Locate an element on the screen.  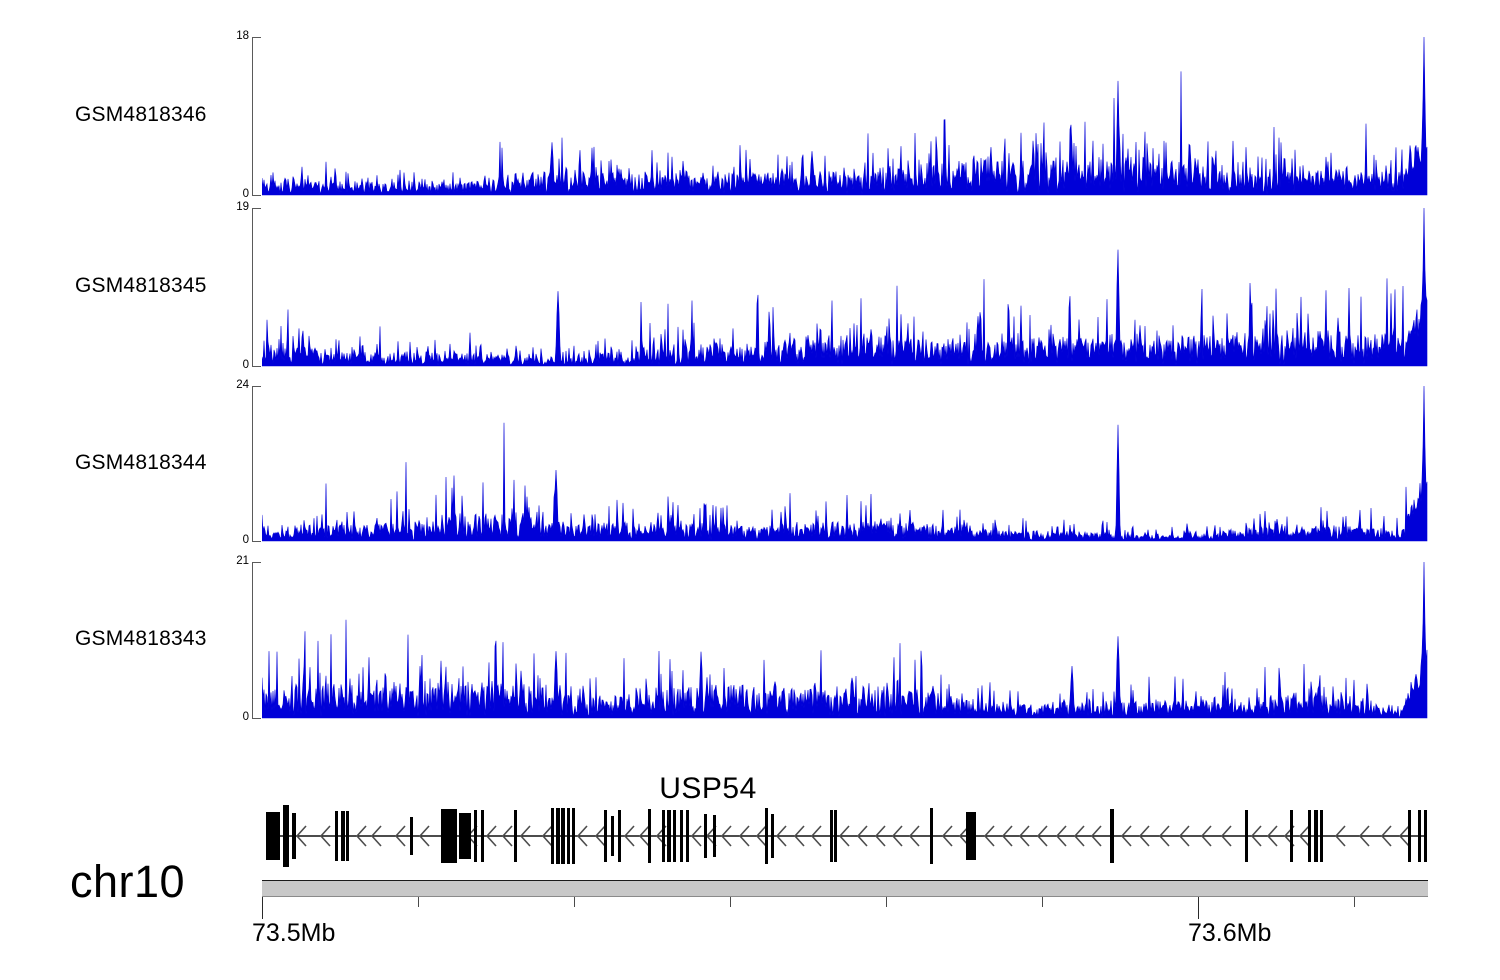
coverage-plot-GSM4818345 is located at coordinates (845, 288).